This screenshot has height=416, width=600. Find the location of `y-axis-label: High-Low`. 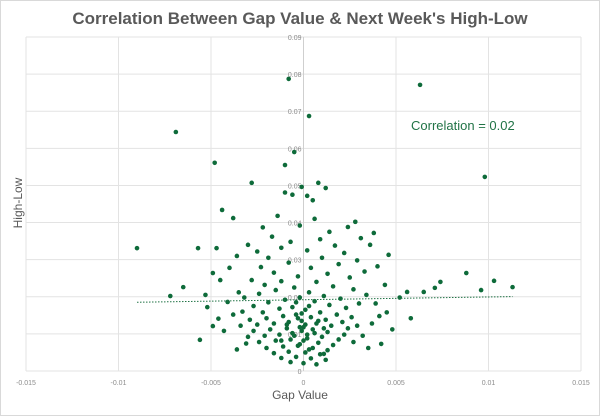

y-axis-label: High-Low is located at coordinates (18, 203).